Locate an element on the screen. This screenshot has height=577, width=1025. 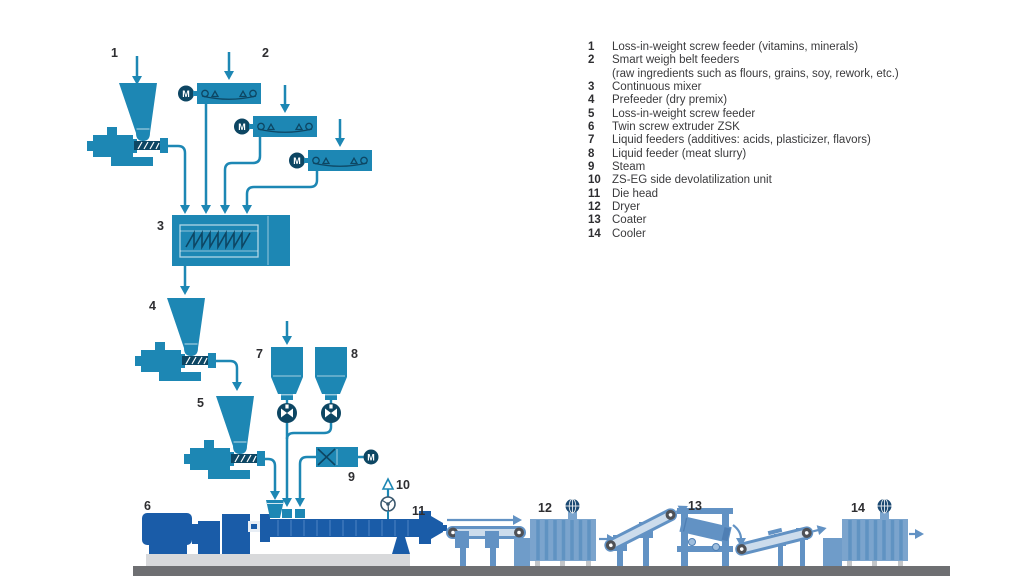
legend-item-text: Cooler is located at coordinates (629, 233).